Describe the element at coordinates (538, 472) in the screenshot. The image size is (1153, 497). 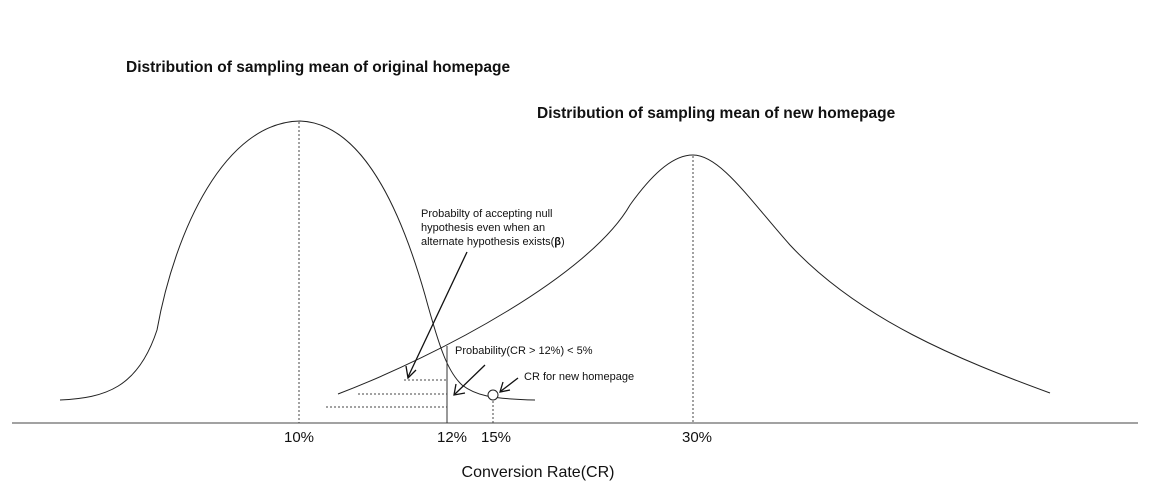
I see `x-axis-label: Conversion Rate(CR)` at that location.